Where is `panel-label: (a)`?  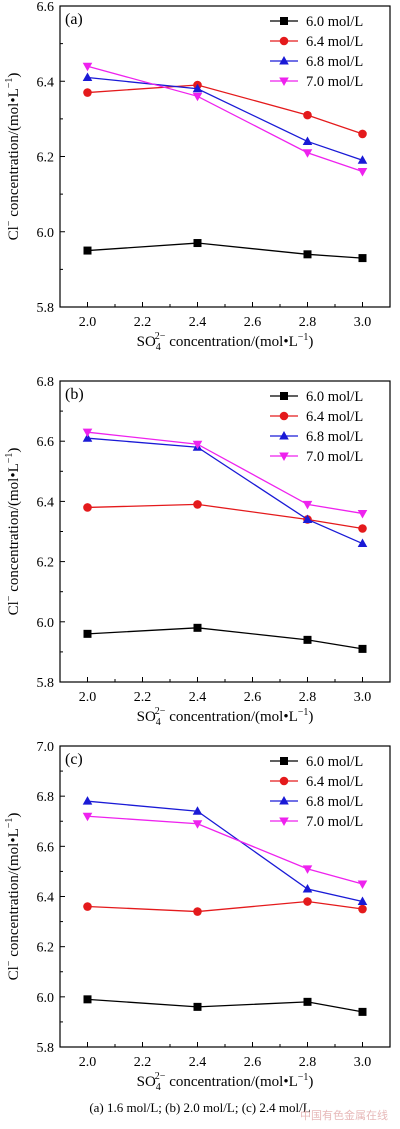
panel-label: (a) is located at coordinates (74, 19).